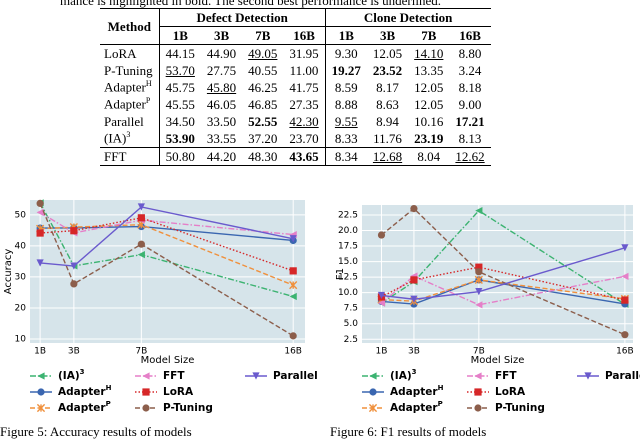  Describe the element at coordinates (470, 138) in the screenshot. I see `value-cell: 8.13` at that location.